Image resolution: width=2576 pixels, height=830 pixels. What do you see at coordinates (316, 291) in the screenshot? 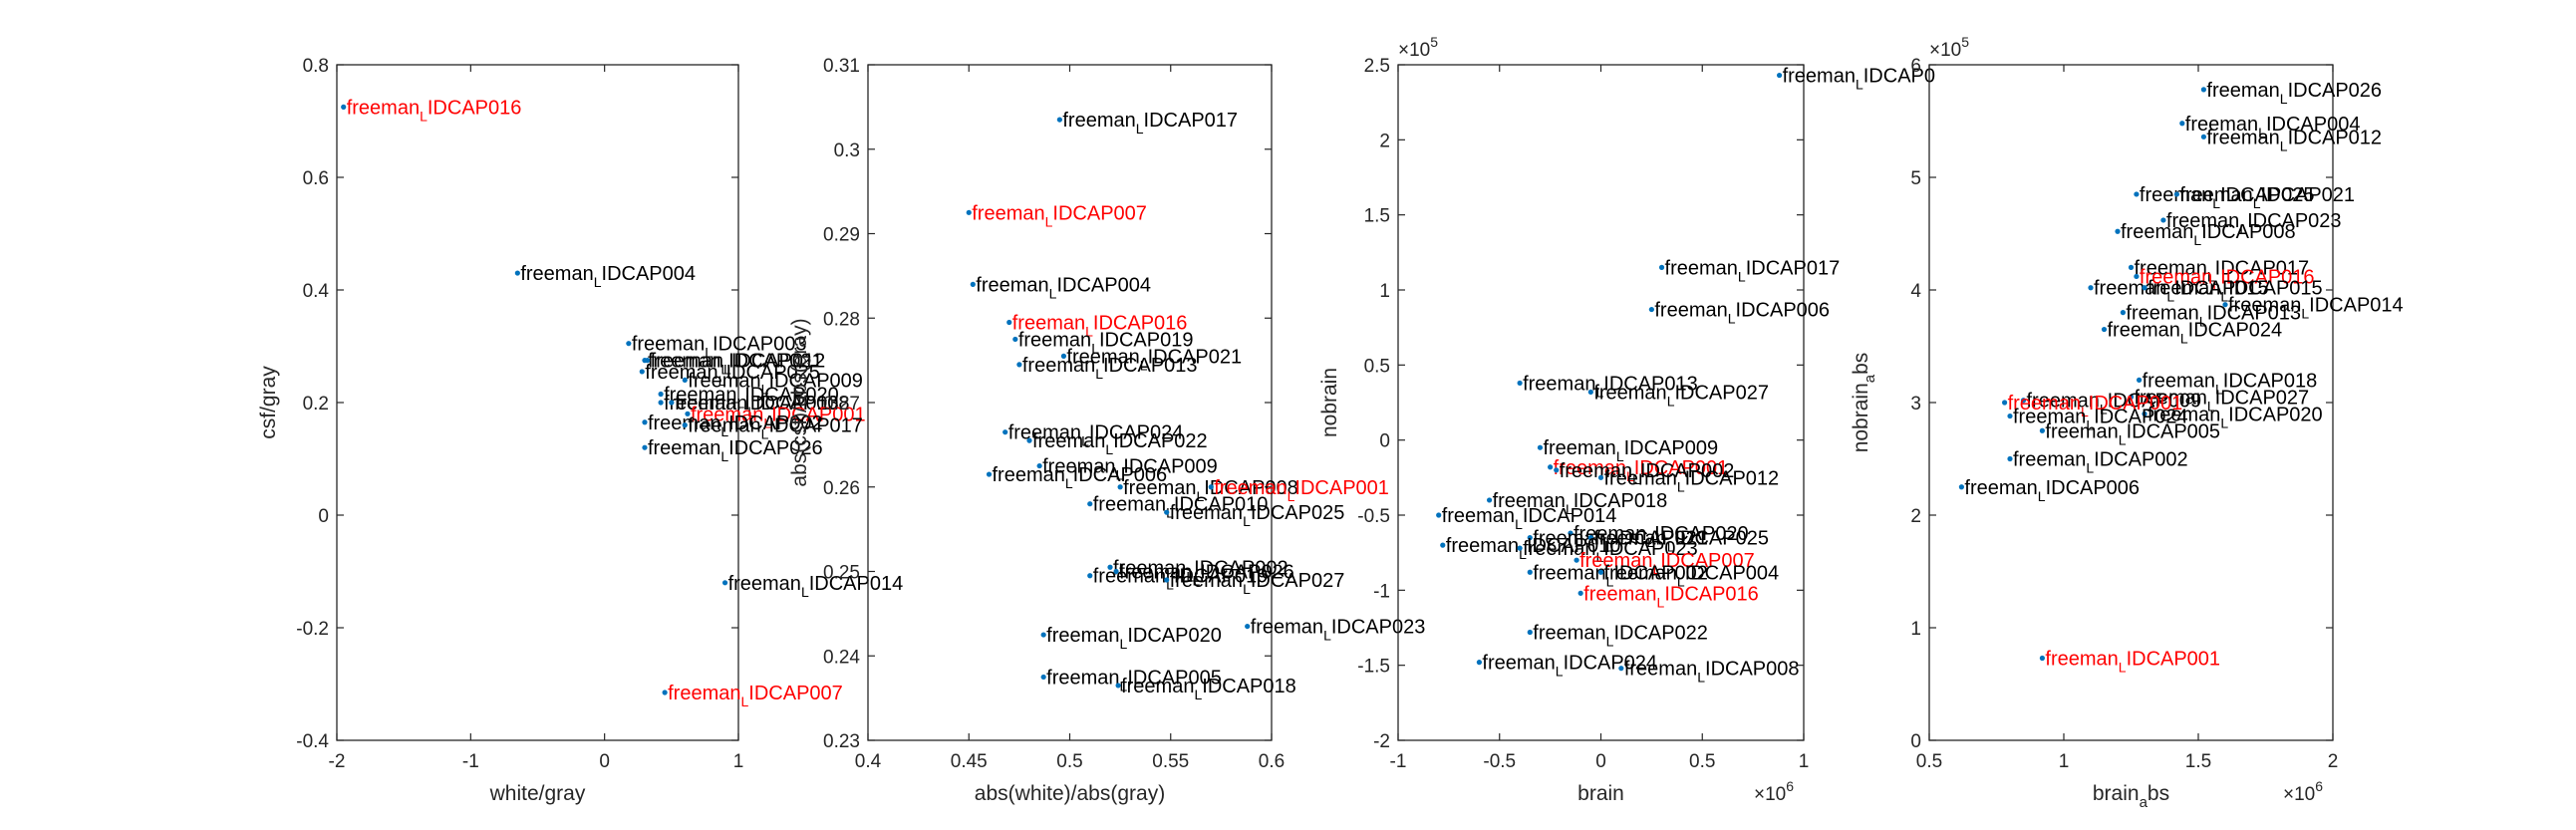
I see `y-tick-label: 0.4` at bounding box center [316, 291].